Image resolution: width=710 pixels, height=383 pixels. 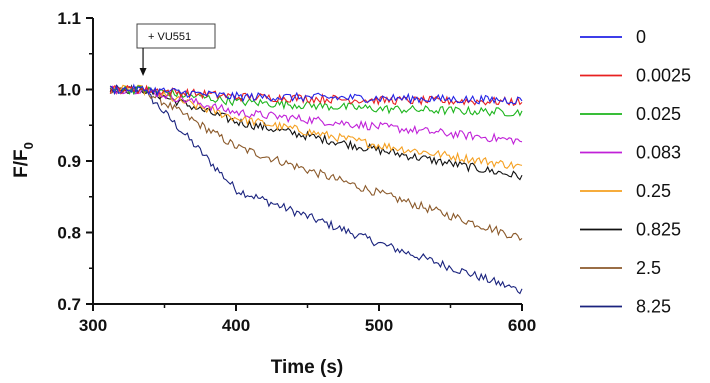 I want to click on y-axis-title: F/F0, so click(x=23, y=160).